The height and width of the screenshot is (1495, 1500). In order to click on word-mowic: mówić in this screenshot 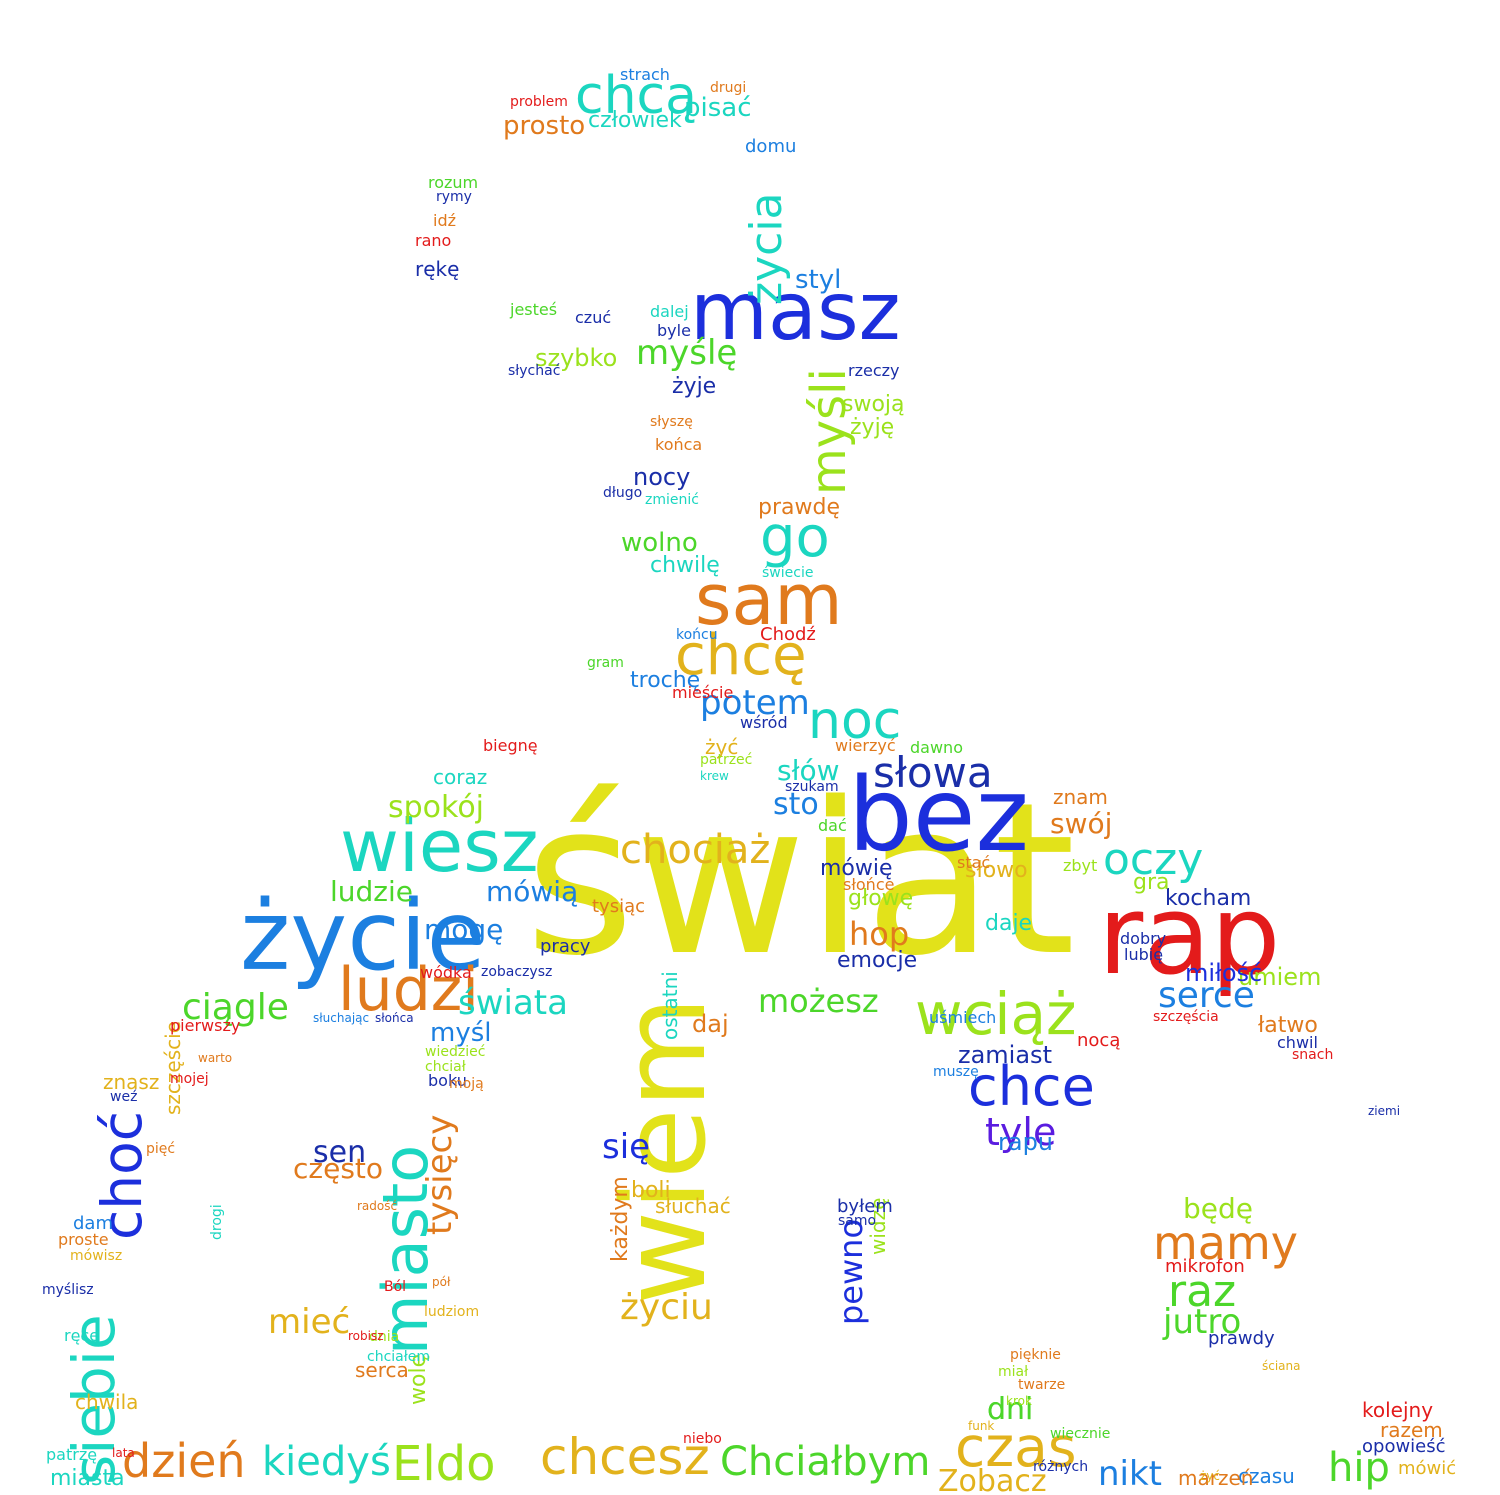, I will do `click(1427, 1468)`.